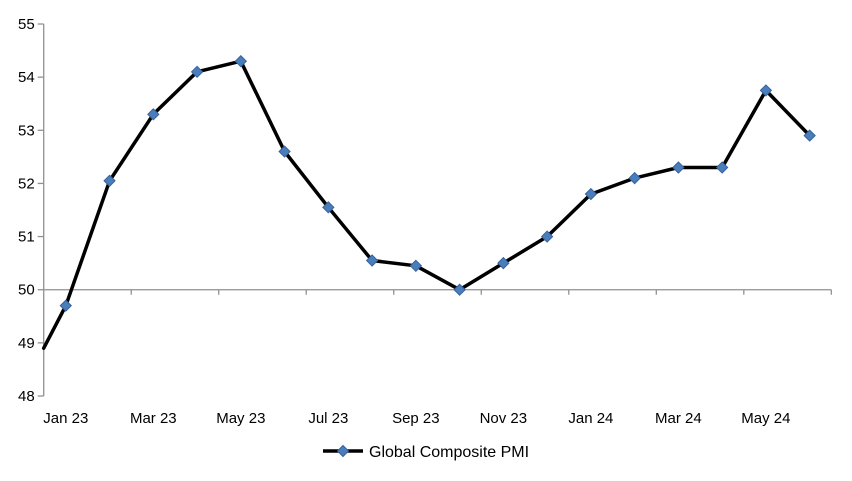  I want to click on x-tick-label: May 24, so click(765, 418).